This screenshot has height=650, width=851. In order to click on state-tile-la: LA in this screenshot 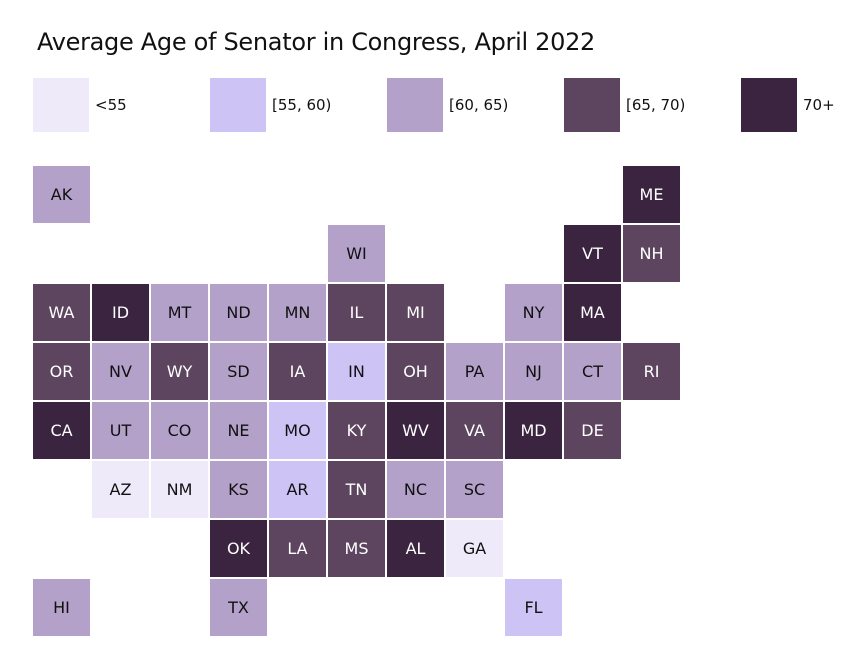, I will do `click(297, 548)`.